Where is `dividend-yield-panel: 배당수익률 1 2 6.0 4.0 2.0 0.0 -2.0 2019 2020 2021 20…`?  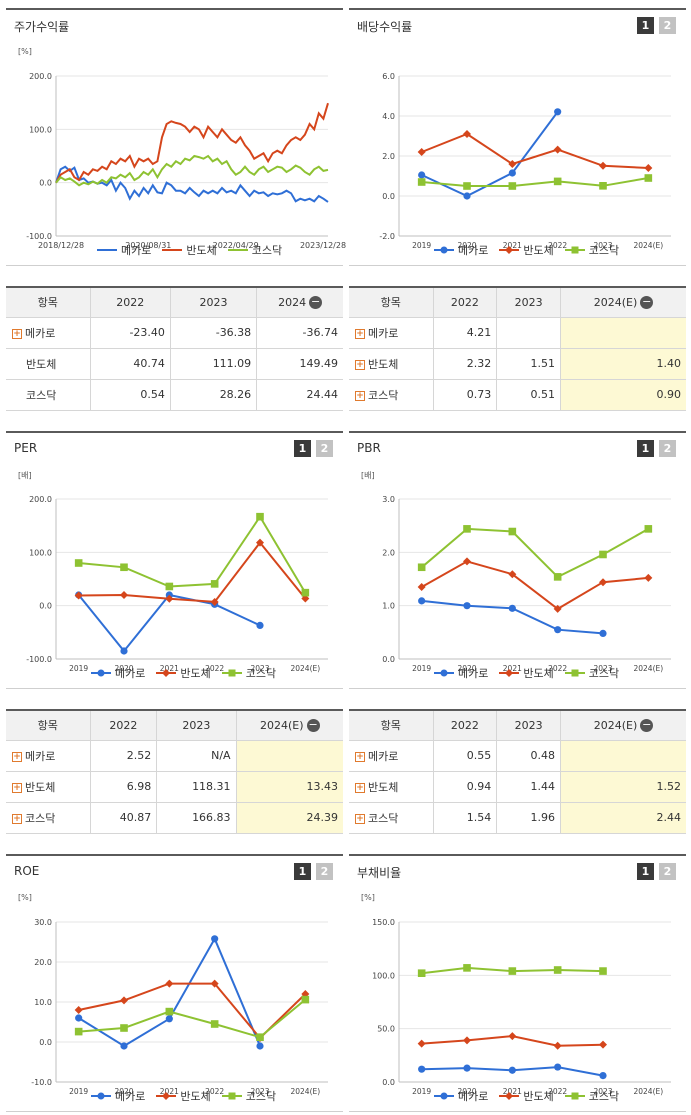
dividend-yield-panel: 배당수익률 1 2 6.0 4.0 2.0 0.0 -2.0 2019 2020 2021 20… is located at coordinates (517, 137).